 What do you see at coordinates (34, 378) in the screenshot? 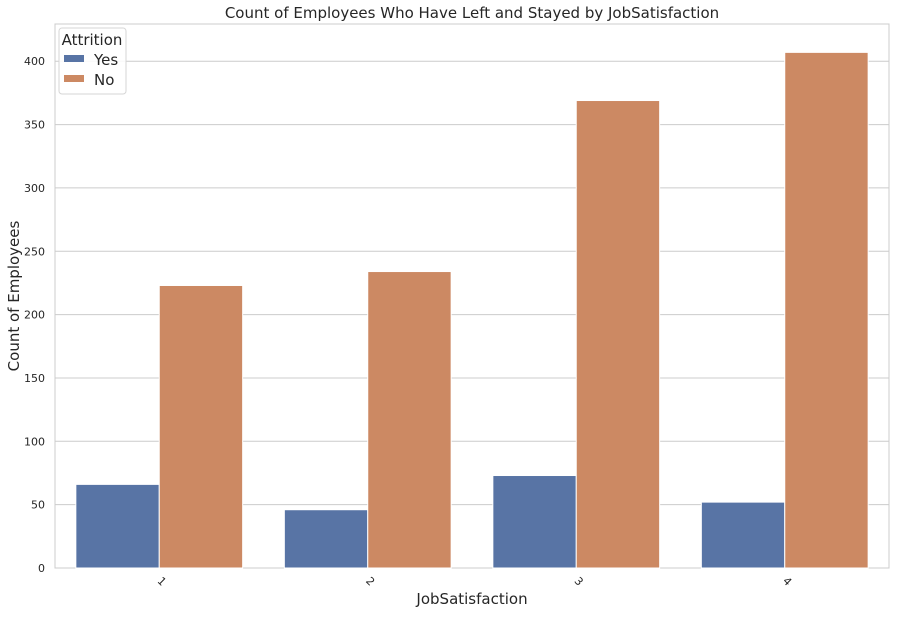
I see `y-tick-label: 150` at bounding box center [34, 378].